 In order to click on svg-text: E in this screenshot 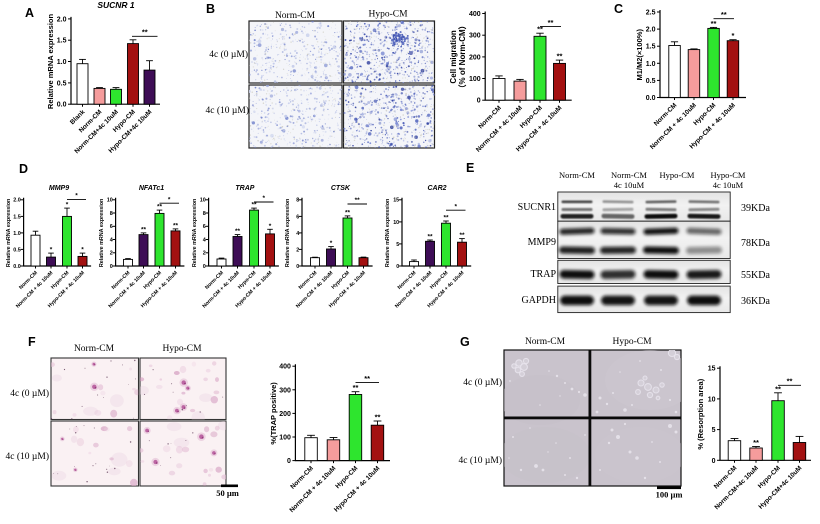, I will do `click(470, 168)`.